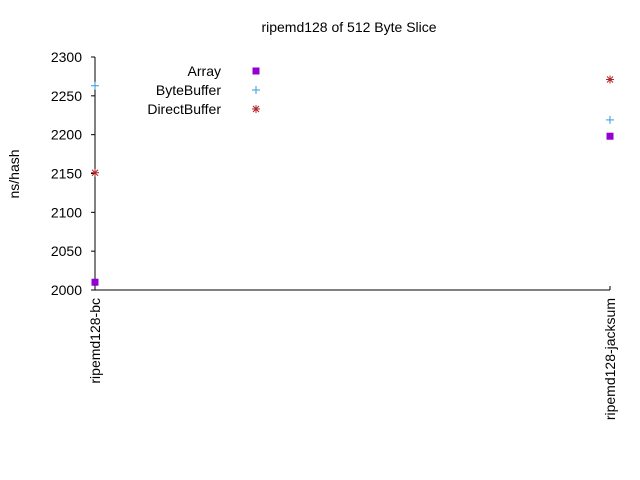 The height and width of the screenshot is (480, 640). Describe the element at coordinates (256, 71) in the screenshot. I see `legend-marker-array` at that location.